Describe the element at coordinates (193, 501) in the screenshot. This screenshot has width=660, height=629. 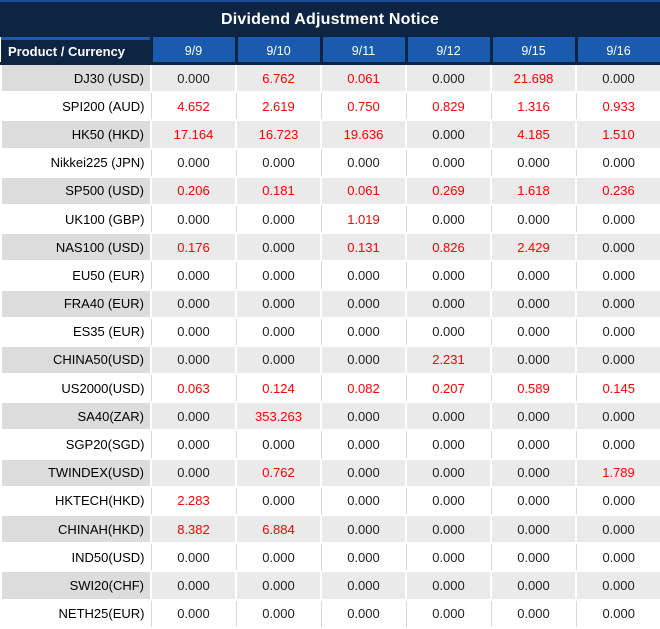
I see `value-cell: 2.283` at that location.